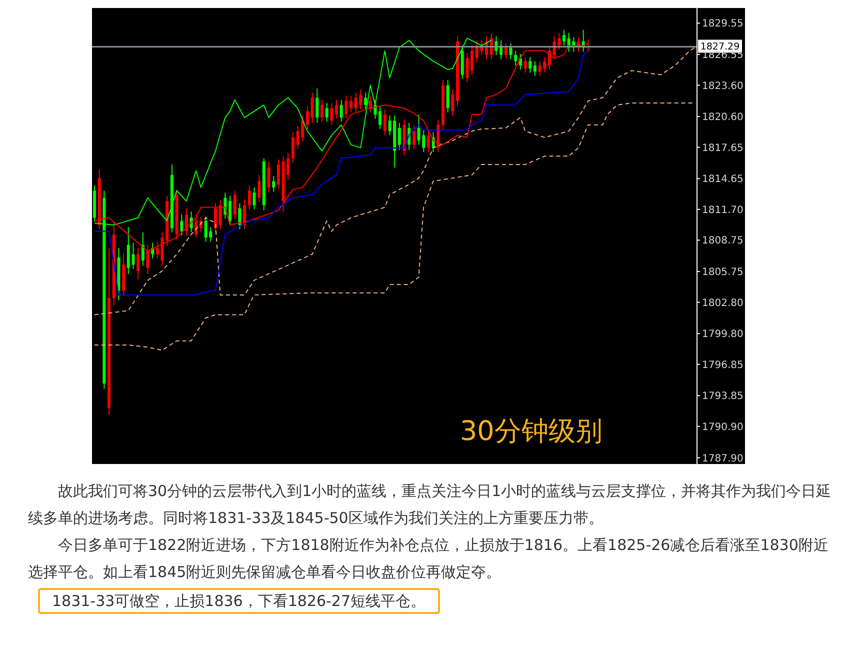 The image size is (852, 665). What do you see at coordinates (723, 210) in the screenshot?
I see `y-tick-label: 1811.70` at bounding box center [723, 210].